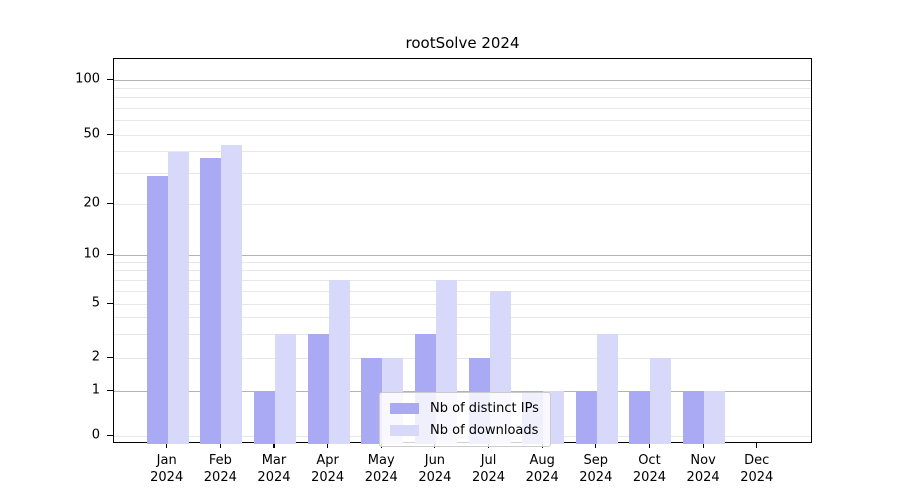 This screenshot has width=900, height=500. Describe the element at coordinates (649, 445) in the screenshot. I see `x-tick-mark-oct` at that location.